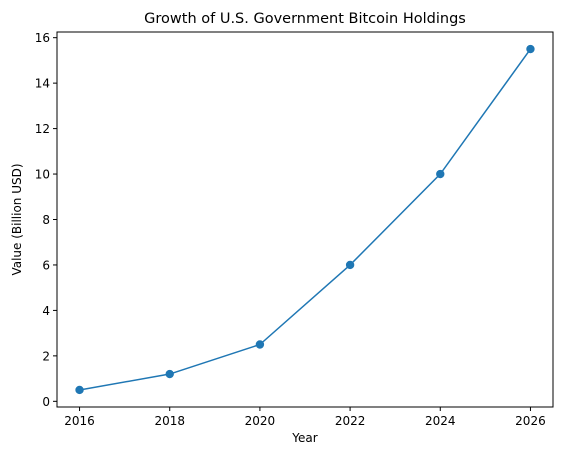 The width and height of the screenshot is (563, 455). What do you see at coordinates (350, 421) in the screenshot?
I see `x-tick-label: 2022` at bounding box center [350, 421].